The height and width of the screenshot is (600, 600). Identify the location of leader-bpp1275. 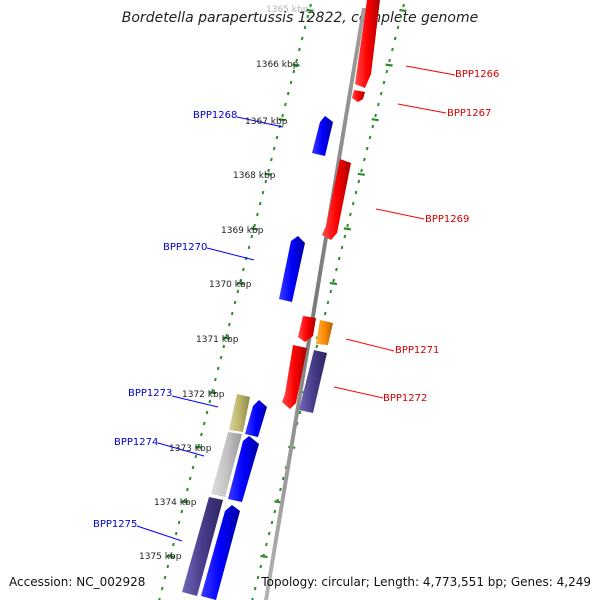
(159, 533).